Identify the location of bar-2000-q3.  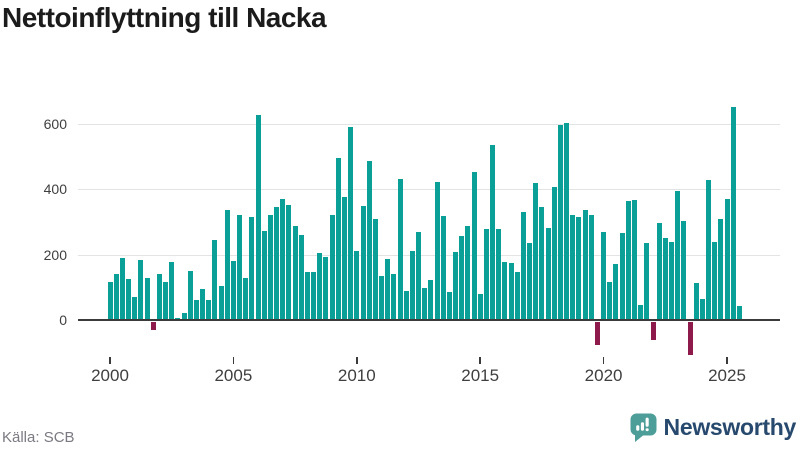
(122, 288).